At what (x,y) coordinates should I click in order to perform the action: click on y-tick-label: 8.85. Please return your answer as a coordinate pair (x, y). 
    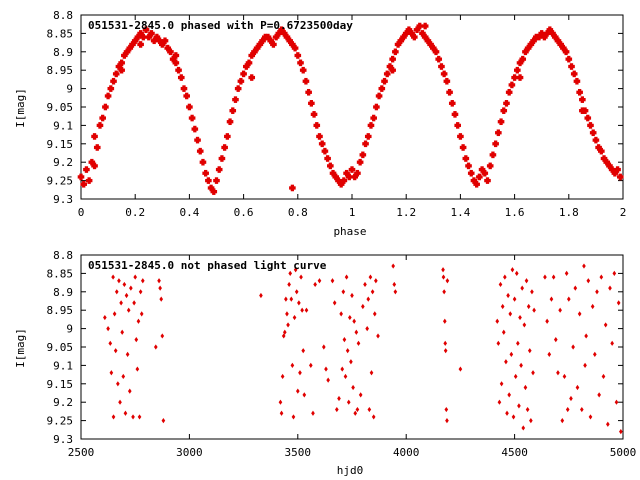
    Looking at the image, I should click on (60, 273).